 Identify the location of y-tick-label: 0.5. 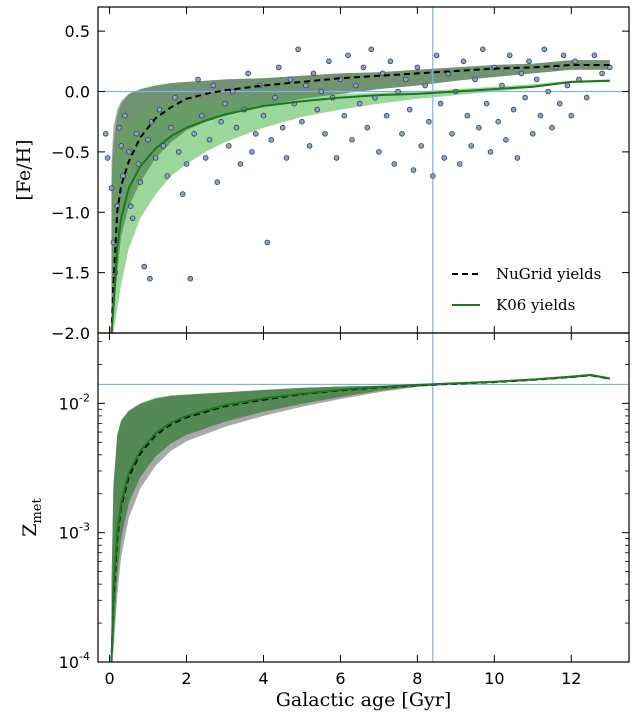
(77, 31).